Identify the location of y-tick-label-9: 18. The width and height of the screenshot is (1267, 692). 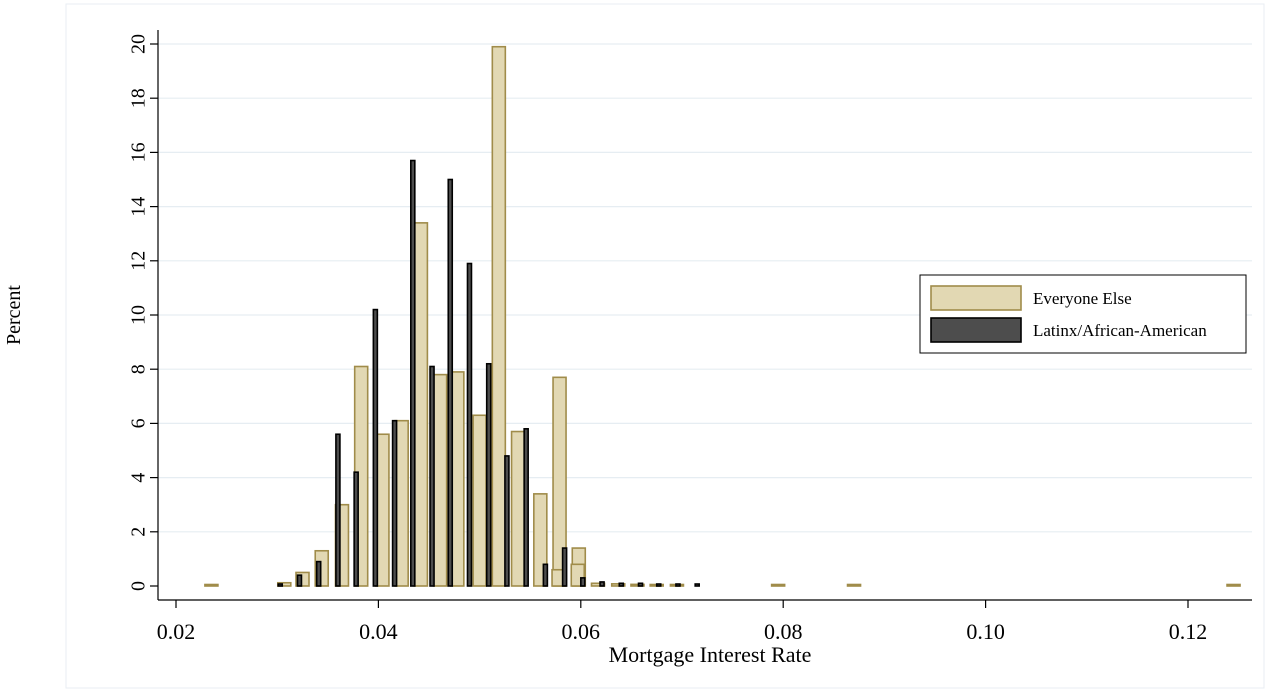
(139, 98).